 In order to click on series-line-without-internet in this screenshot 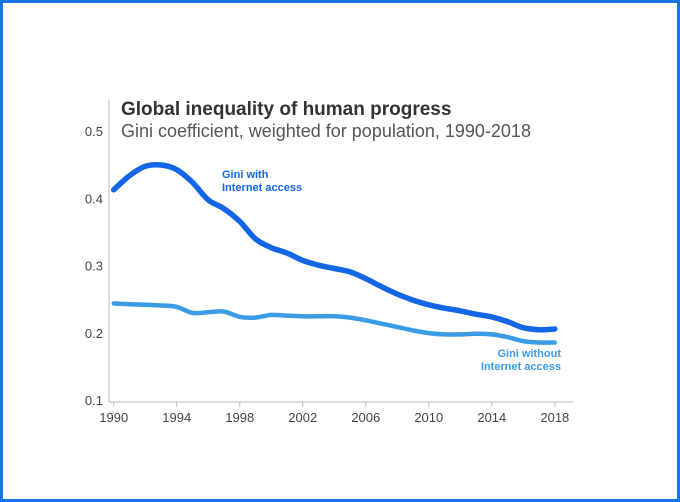, I will do `click(334, 323)`.